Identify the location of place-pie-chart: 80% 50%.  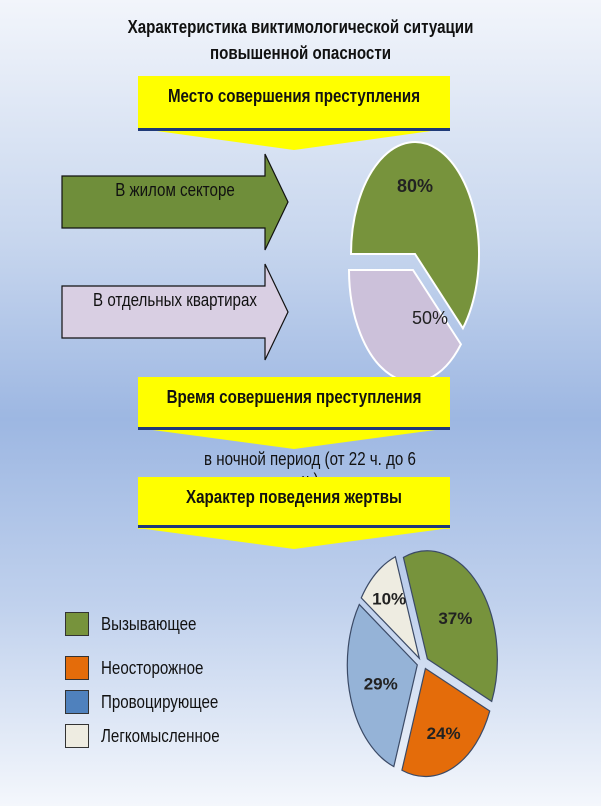
(413, 262).